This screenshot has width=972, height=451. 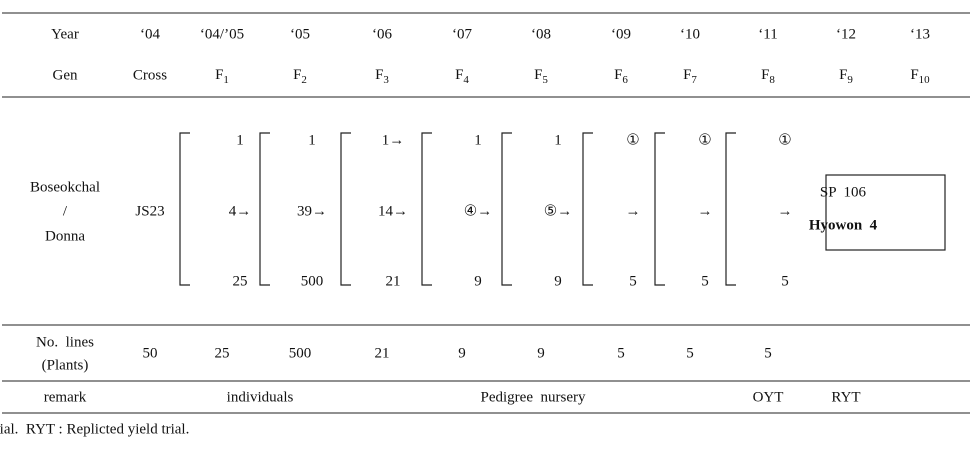 I want to click on parent: /, so click(x=65, y=211).